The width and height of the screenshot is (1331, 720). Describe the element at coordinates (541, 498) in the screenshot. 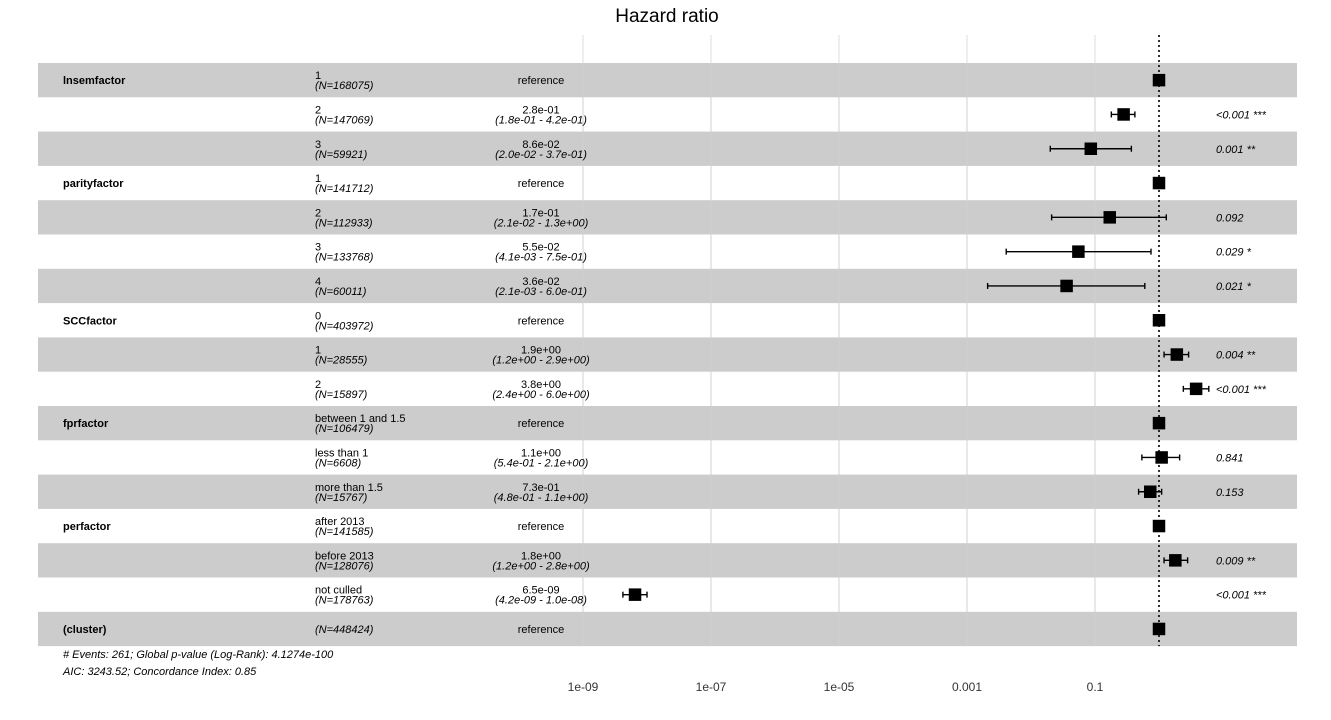

I see `ci-label: (4.8e-01 - 1.1e+00)` at that location.